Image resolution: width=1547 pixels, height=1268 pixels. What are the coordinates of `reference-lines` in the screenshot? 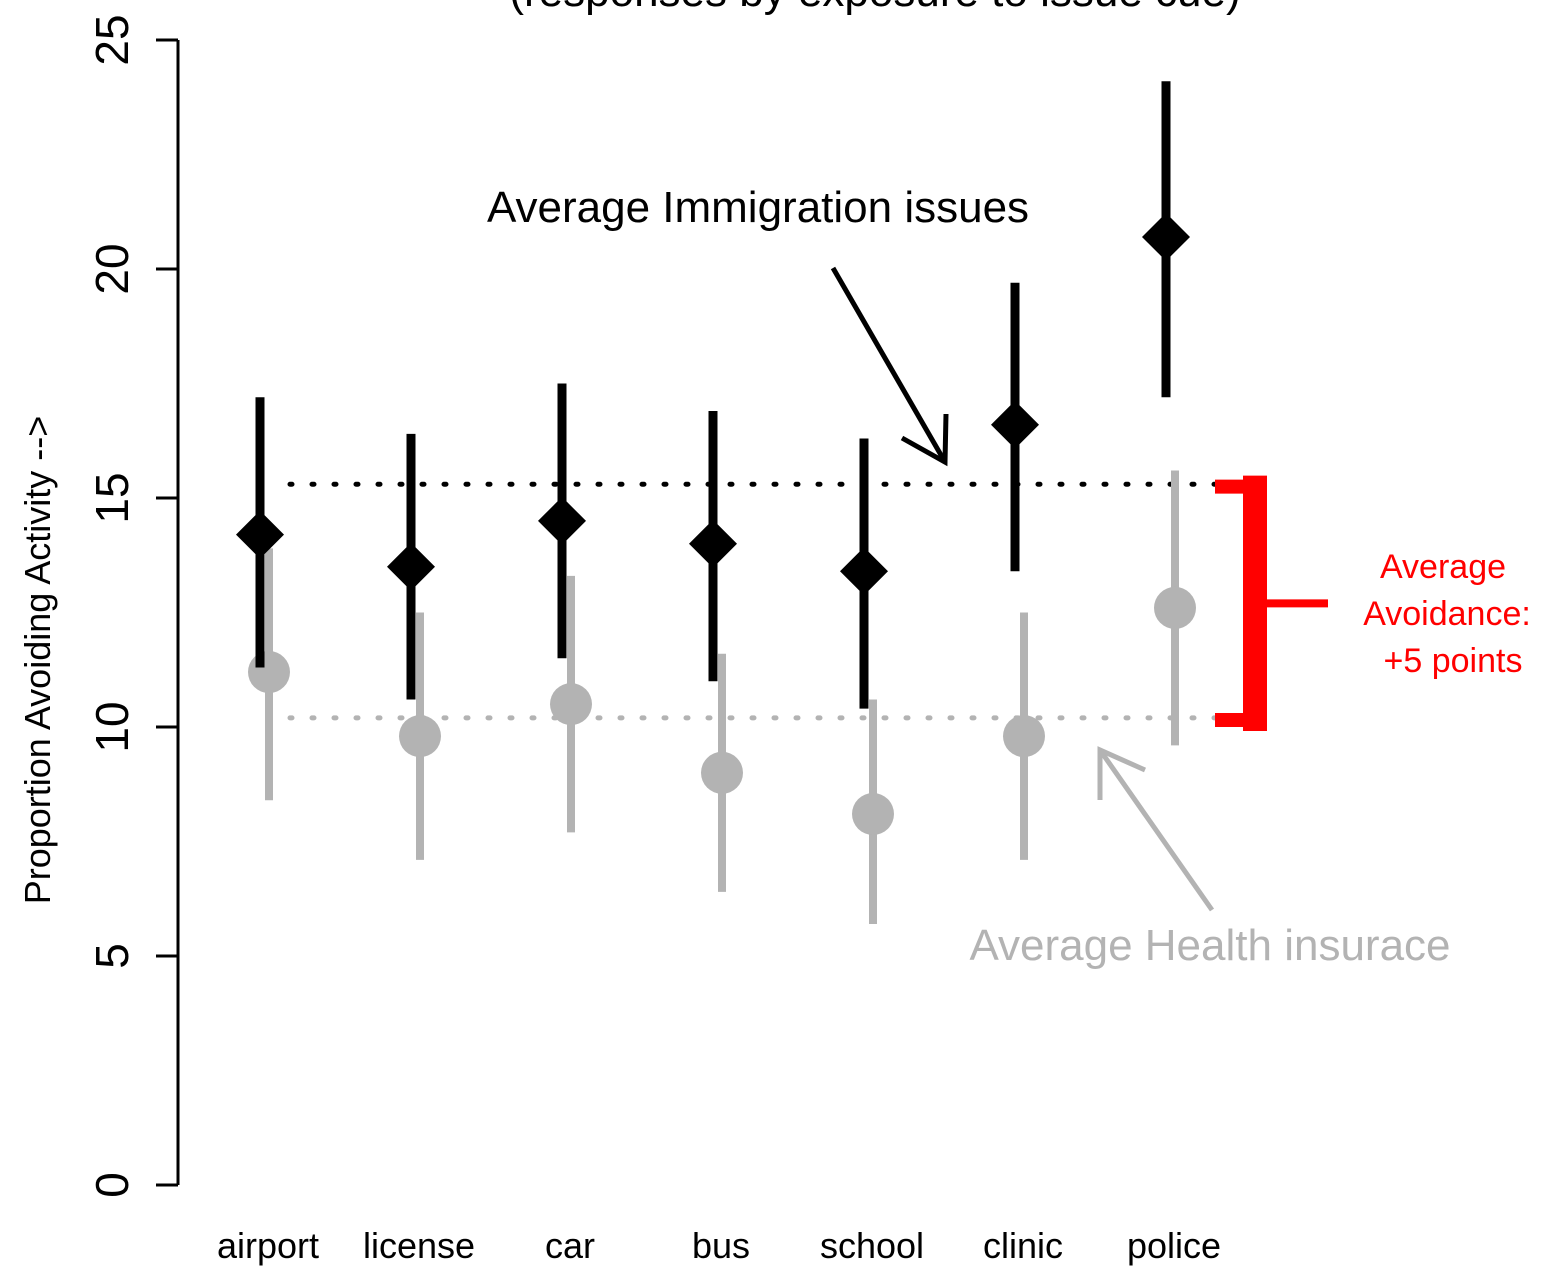 It's located at (752, 601).